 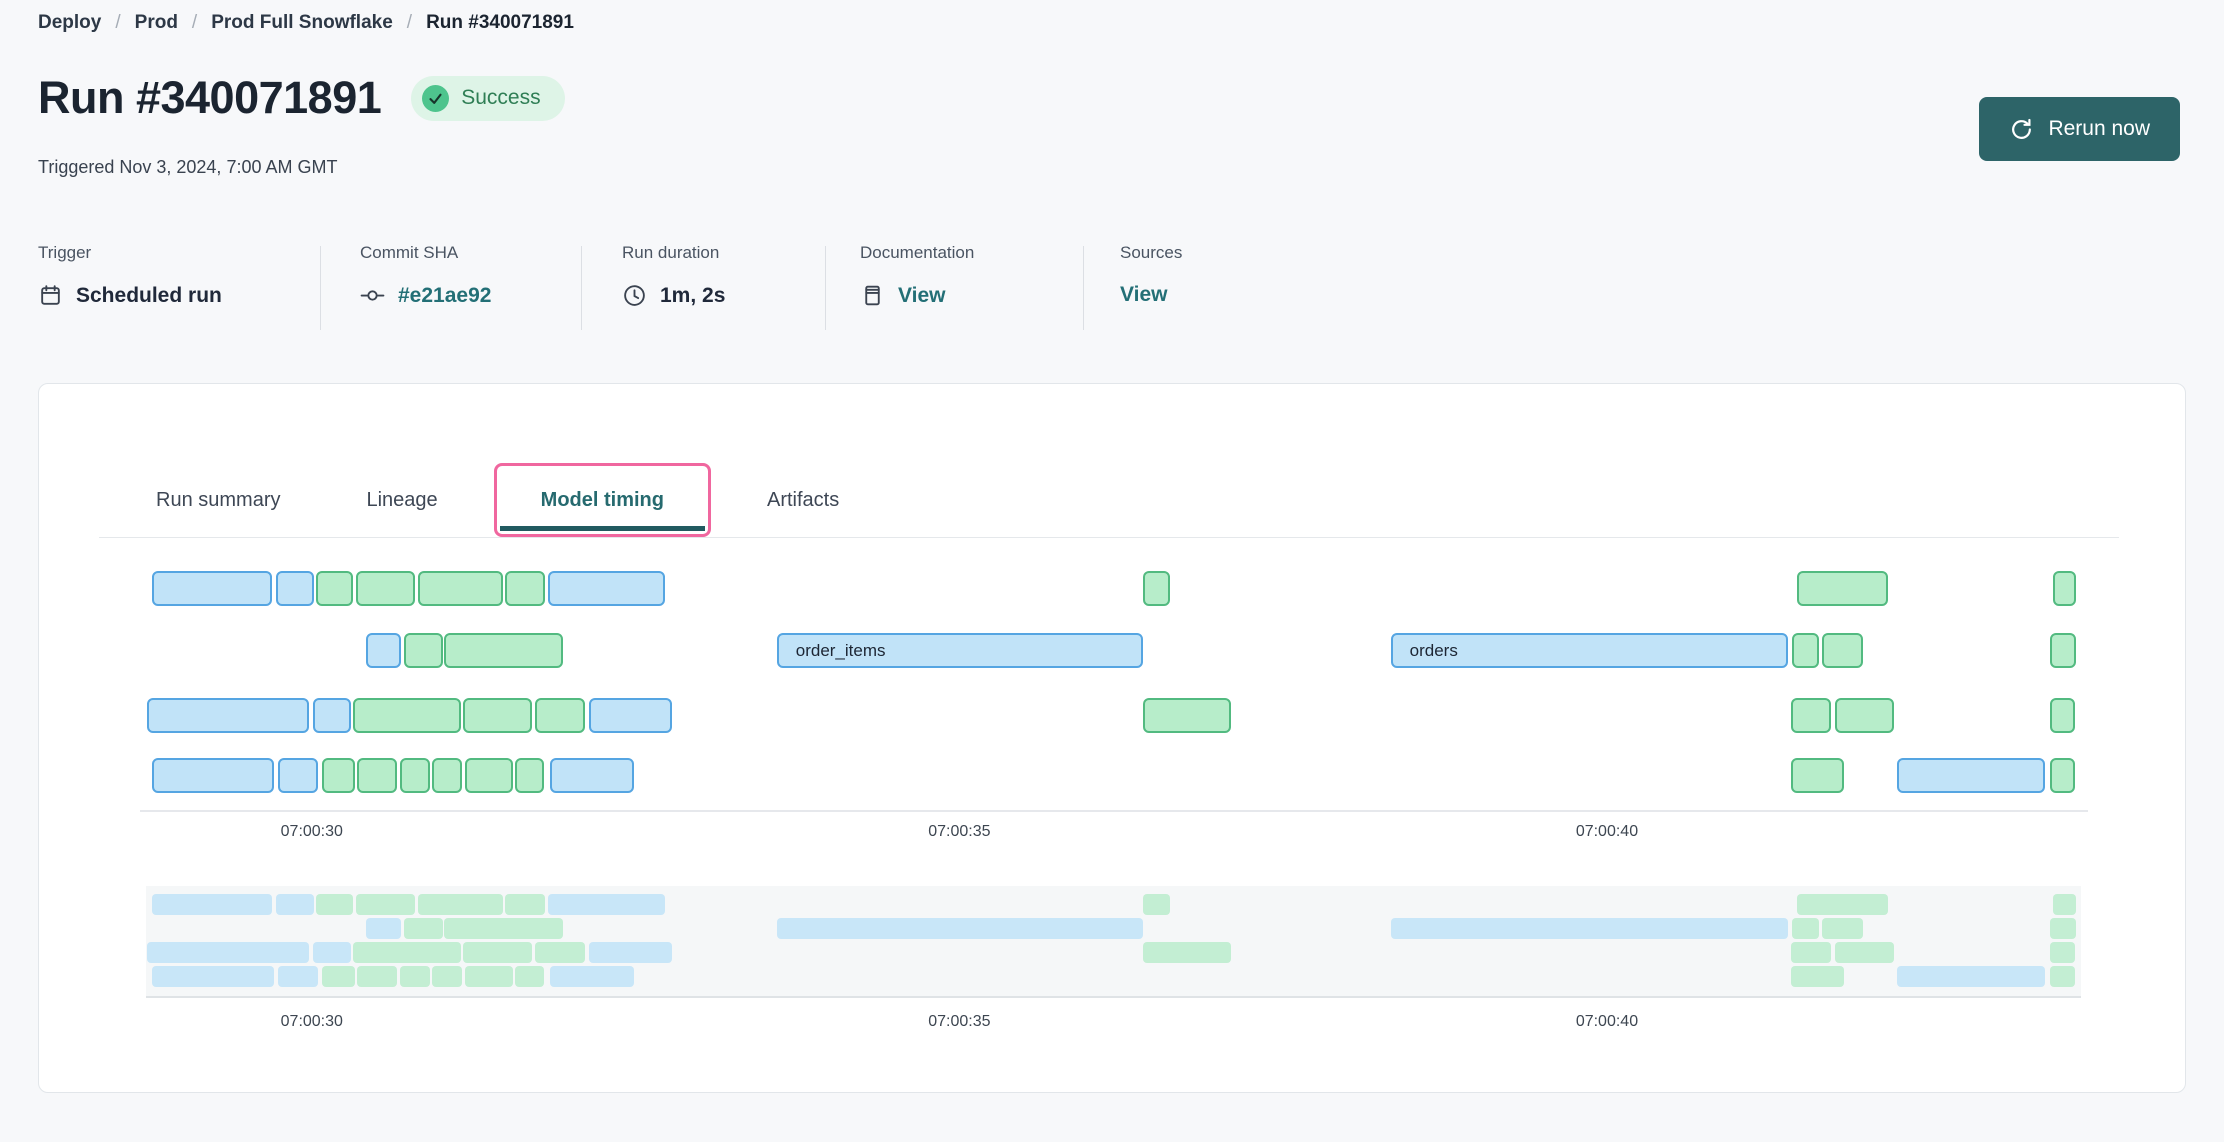 I want to click on rerun-now-button: Rerun now, so click(x=2079, y=129).